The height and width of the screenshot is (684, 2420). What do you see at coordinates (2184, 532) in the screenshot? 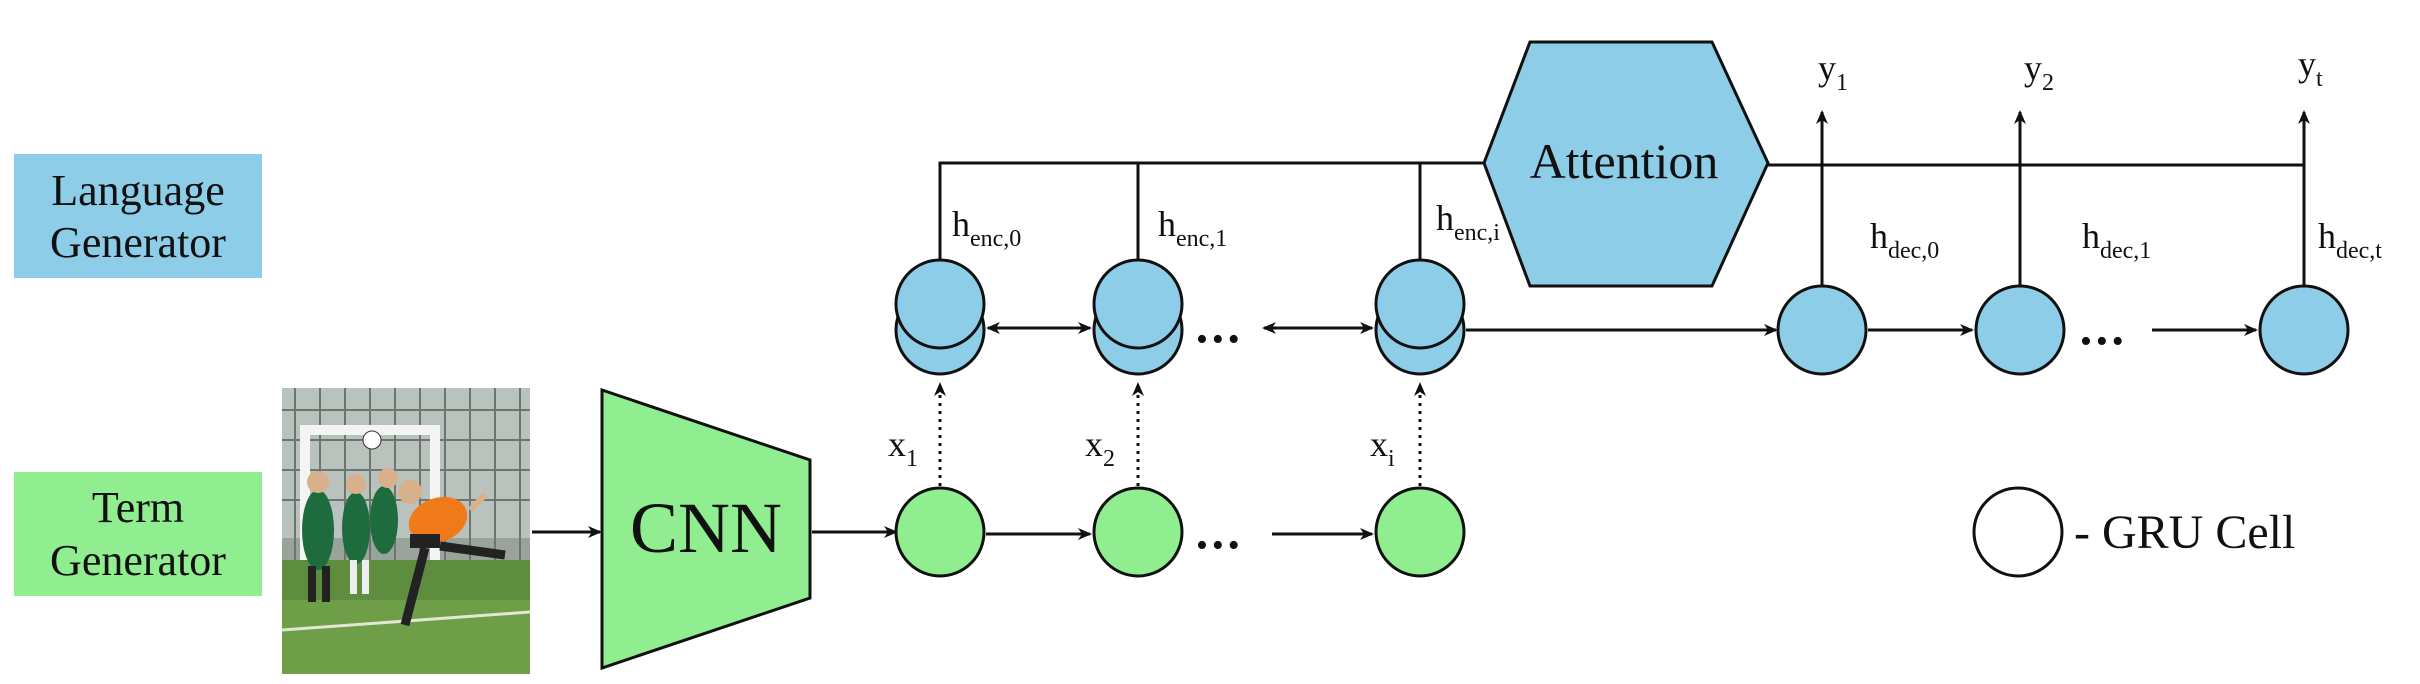
I see `legend-gru-cell-label: - GRU Cell` at bounding box center [2184, 532].